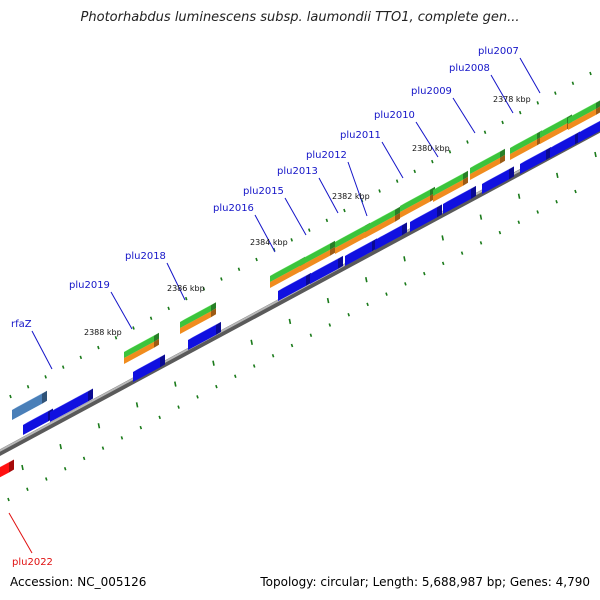 The height and width of the screenshot is (600, 600). Describe the element at coordinates (145, 256) in the screenshot. I see `gene-label-plu2018: plu2018` at that location.